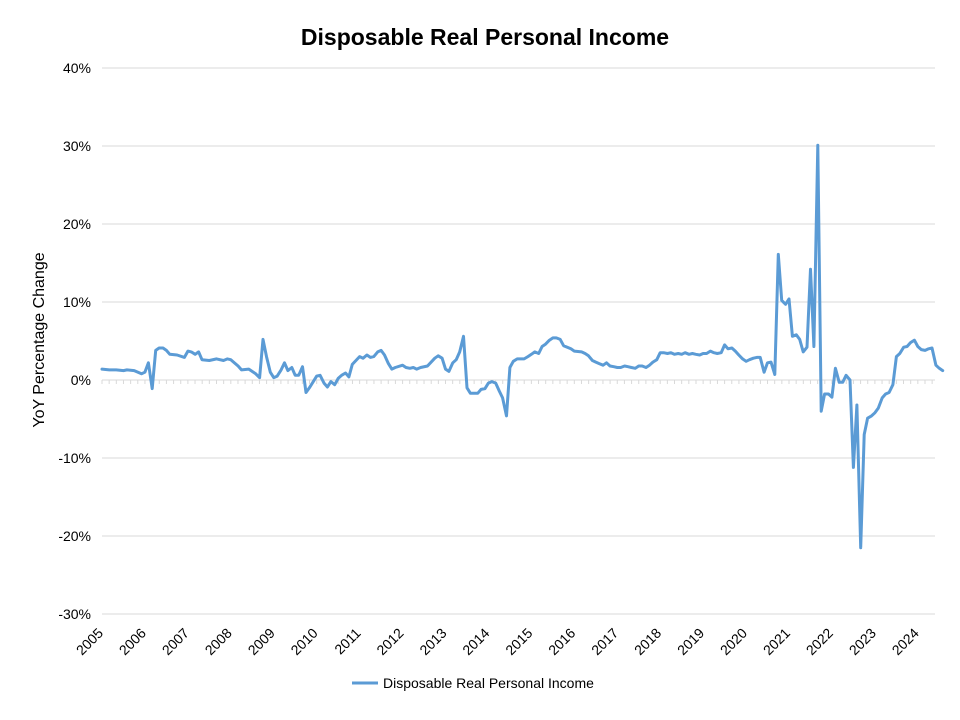  Describe the element at coordinates (303, 641) in the screenshot. I see `x-tick-label: 2010` at that location.